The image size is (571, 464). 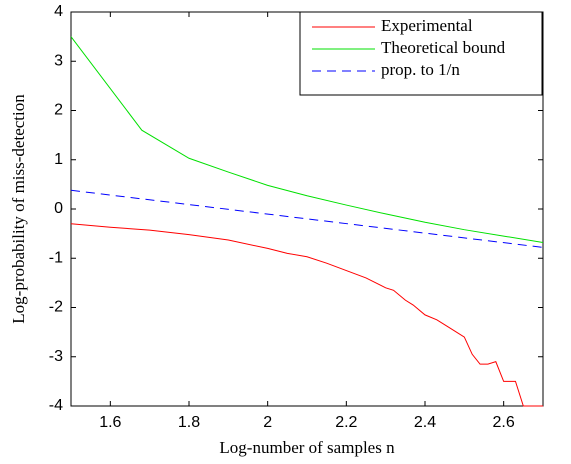 What do you see at coordinates (425, 422) in the screenshot?
I see `x-tick-label: 2.4` at bounding box center [425, 422].